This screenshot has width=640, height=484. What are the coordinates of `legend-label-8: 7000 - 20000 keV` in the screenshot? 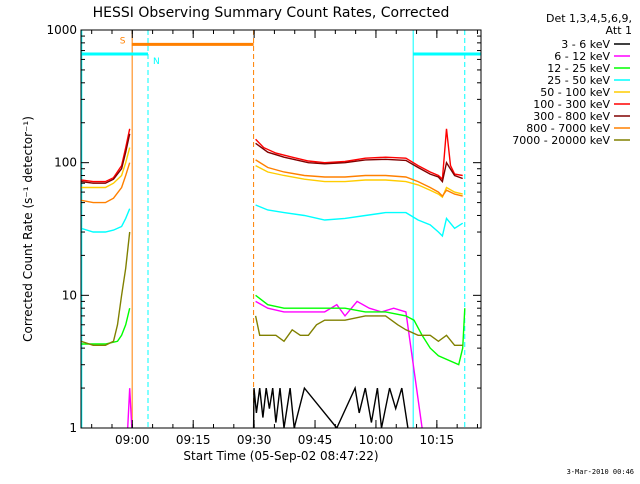 It's located at (561, 140).